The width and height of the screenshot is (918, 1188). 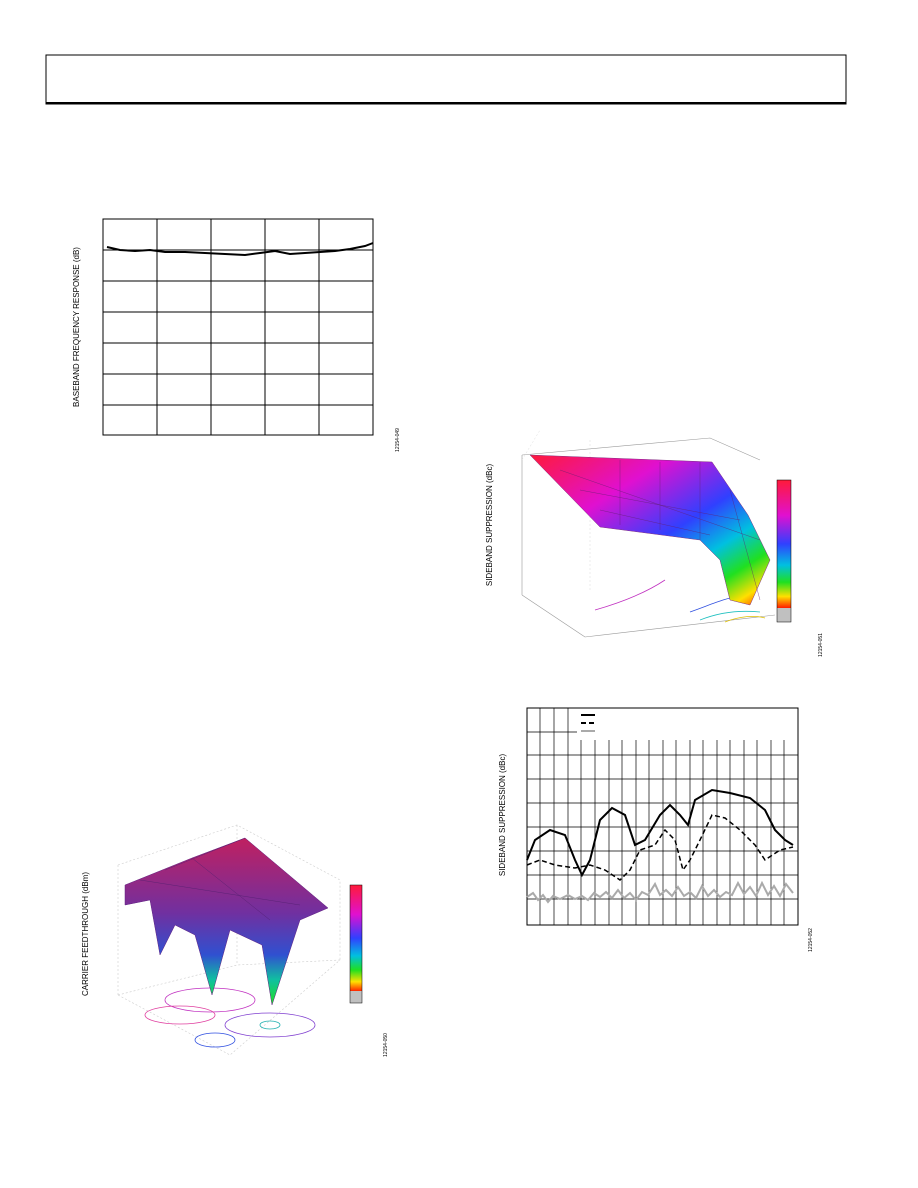 What do you see at coordinates (76, 327) in the screenshot?
I see `y-axis-label: BASEBAND FREQUENCY RESPONSE (dB)` at bounding box center [76, 327].